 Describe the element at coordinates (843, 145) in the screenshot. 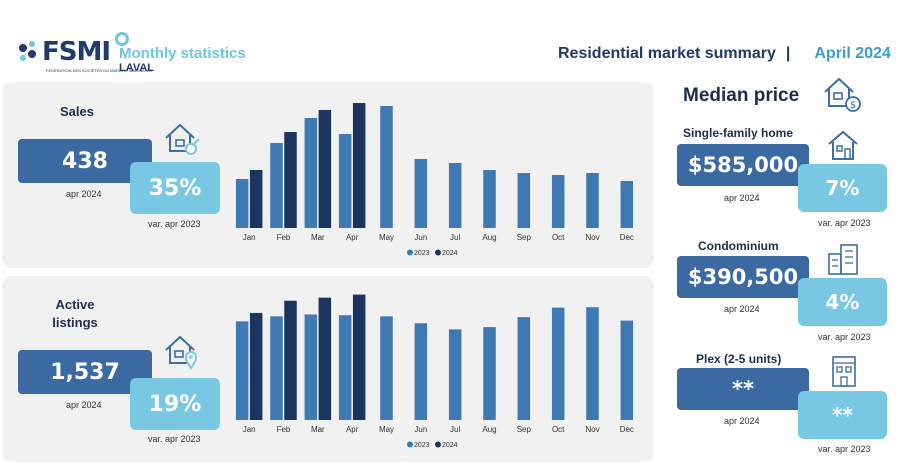

I see `single-family-house-icon` at that location.